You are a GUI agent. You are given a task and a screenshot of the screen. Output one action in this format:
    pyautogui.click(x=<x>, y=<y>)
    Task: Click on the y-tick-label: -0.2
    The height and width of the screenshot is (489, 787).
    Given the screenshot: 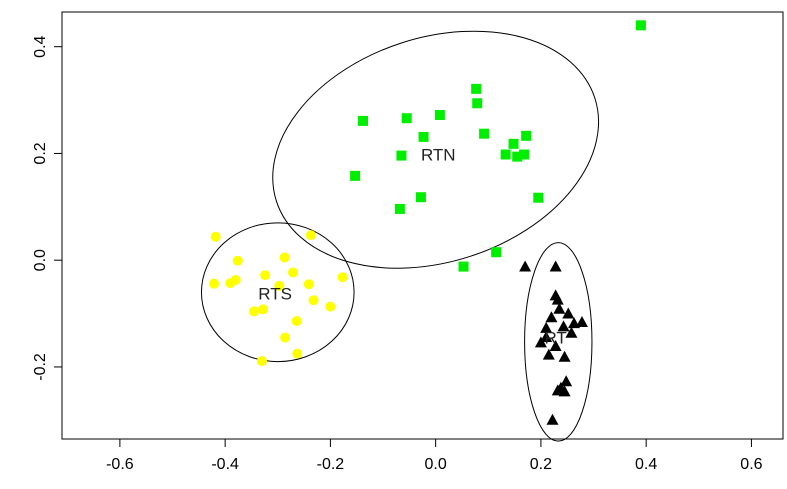 What is the action you would take?
    pyautogui.click(x=40, y=367)
    